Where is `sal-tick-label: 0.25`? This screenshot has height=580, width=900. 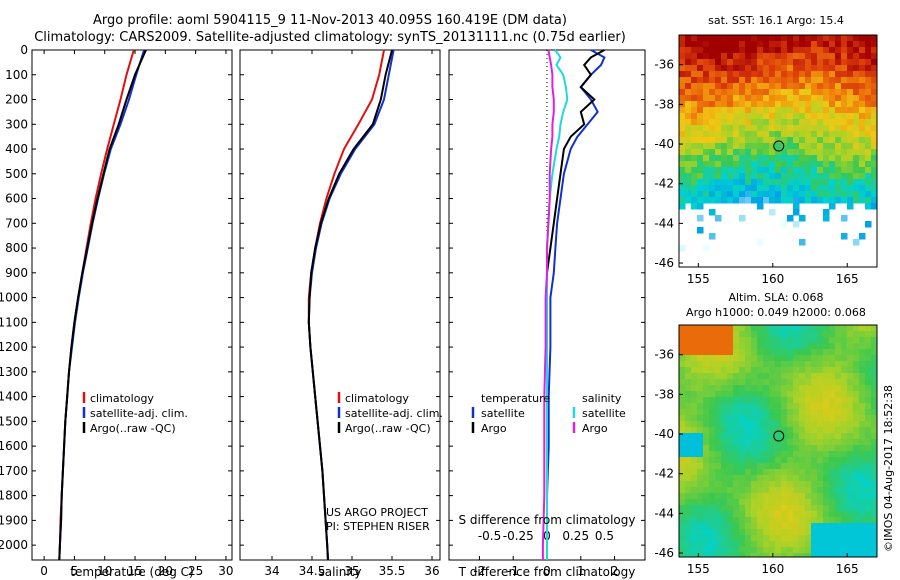 sal-tick-label: 0.25 is located at coordinates (575, 536).